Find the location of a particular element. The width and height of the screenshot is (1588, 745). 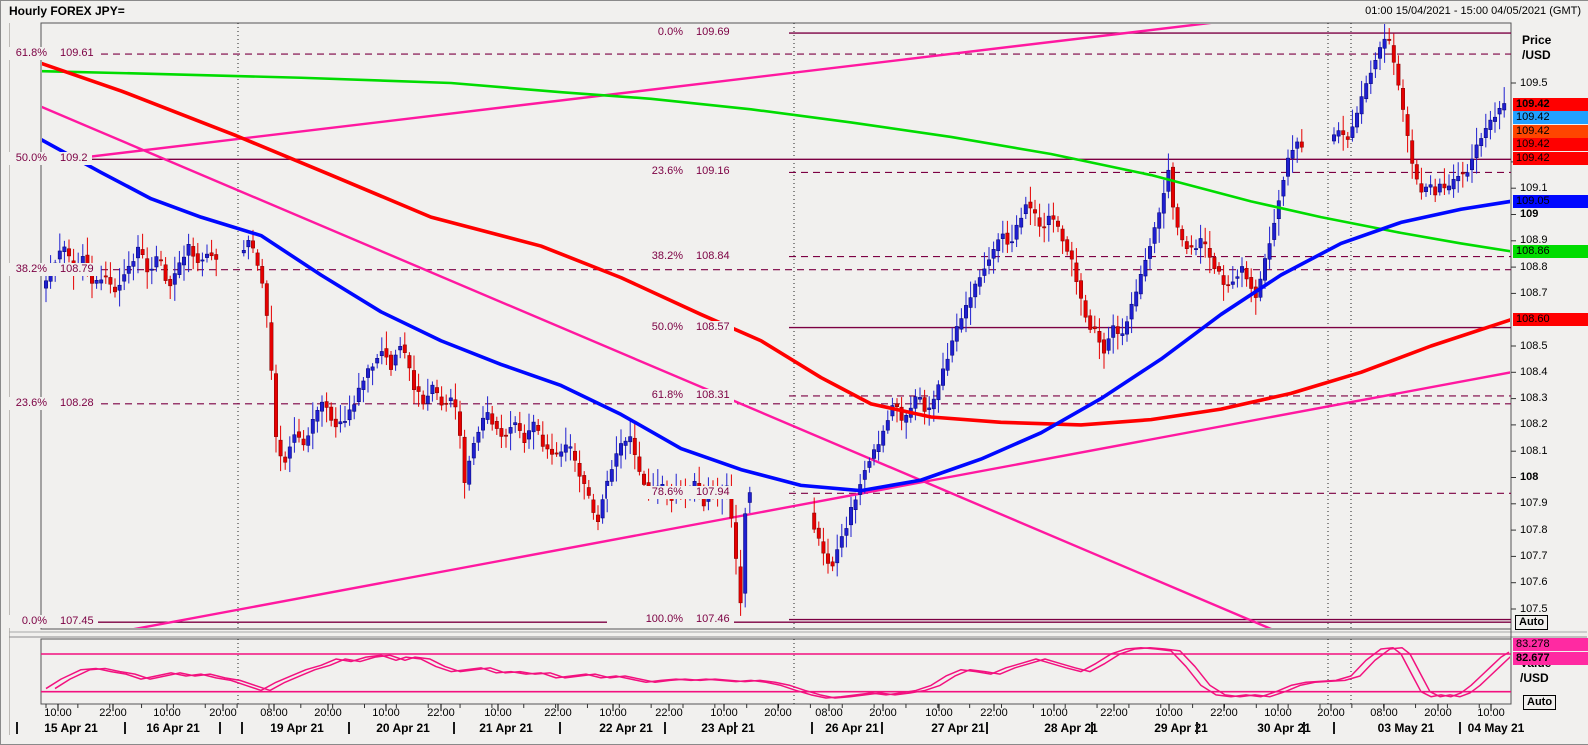

rising-channel-trendline is located at coordinates (640, 92).